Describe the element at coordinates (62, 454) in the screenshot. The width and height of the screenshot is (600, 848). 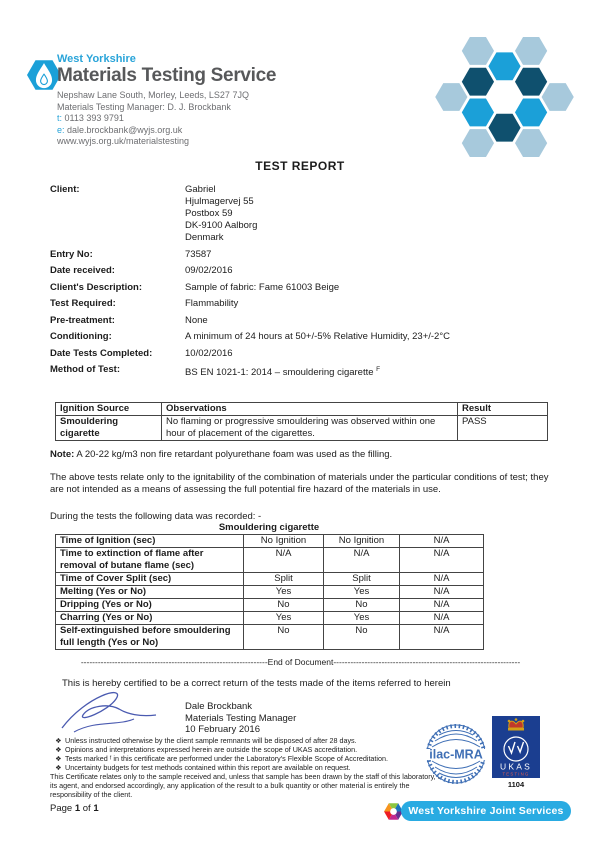
I see `note-label: Note:` at that location.